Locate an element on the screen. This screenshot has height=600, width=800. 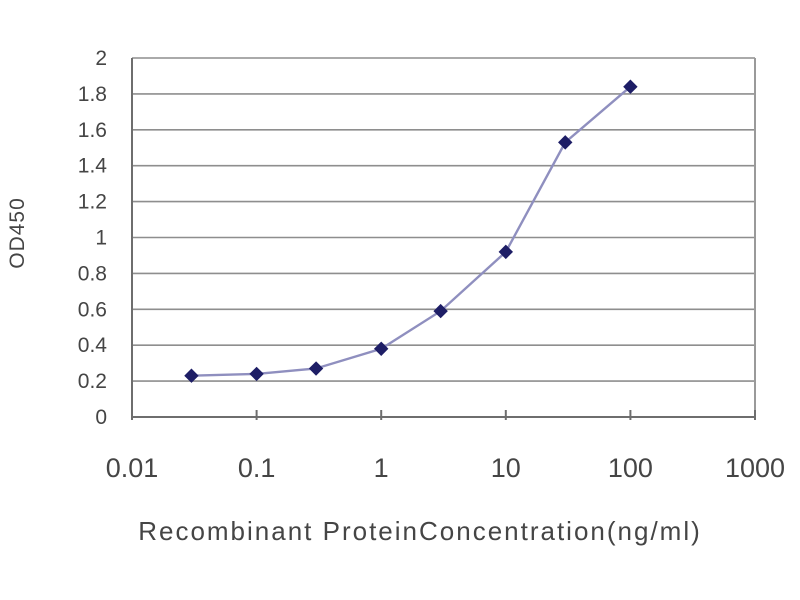
x-tick-label: 0.1 is located at coordinates (257, 468).